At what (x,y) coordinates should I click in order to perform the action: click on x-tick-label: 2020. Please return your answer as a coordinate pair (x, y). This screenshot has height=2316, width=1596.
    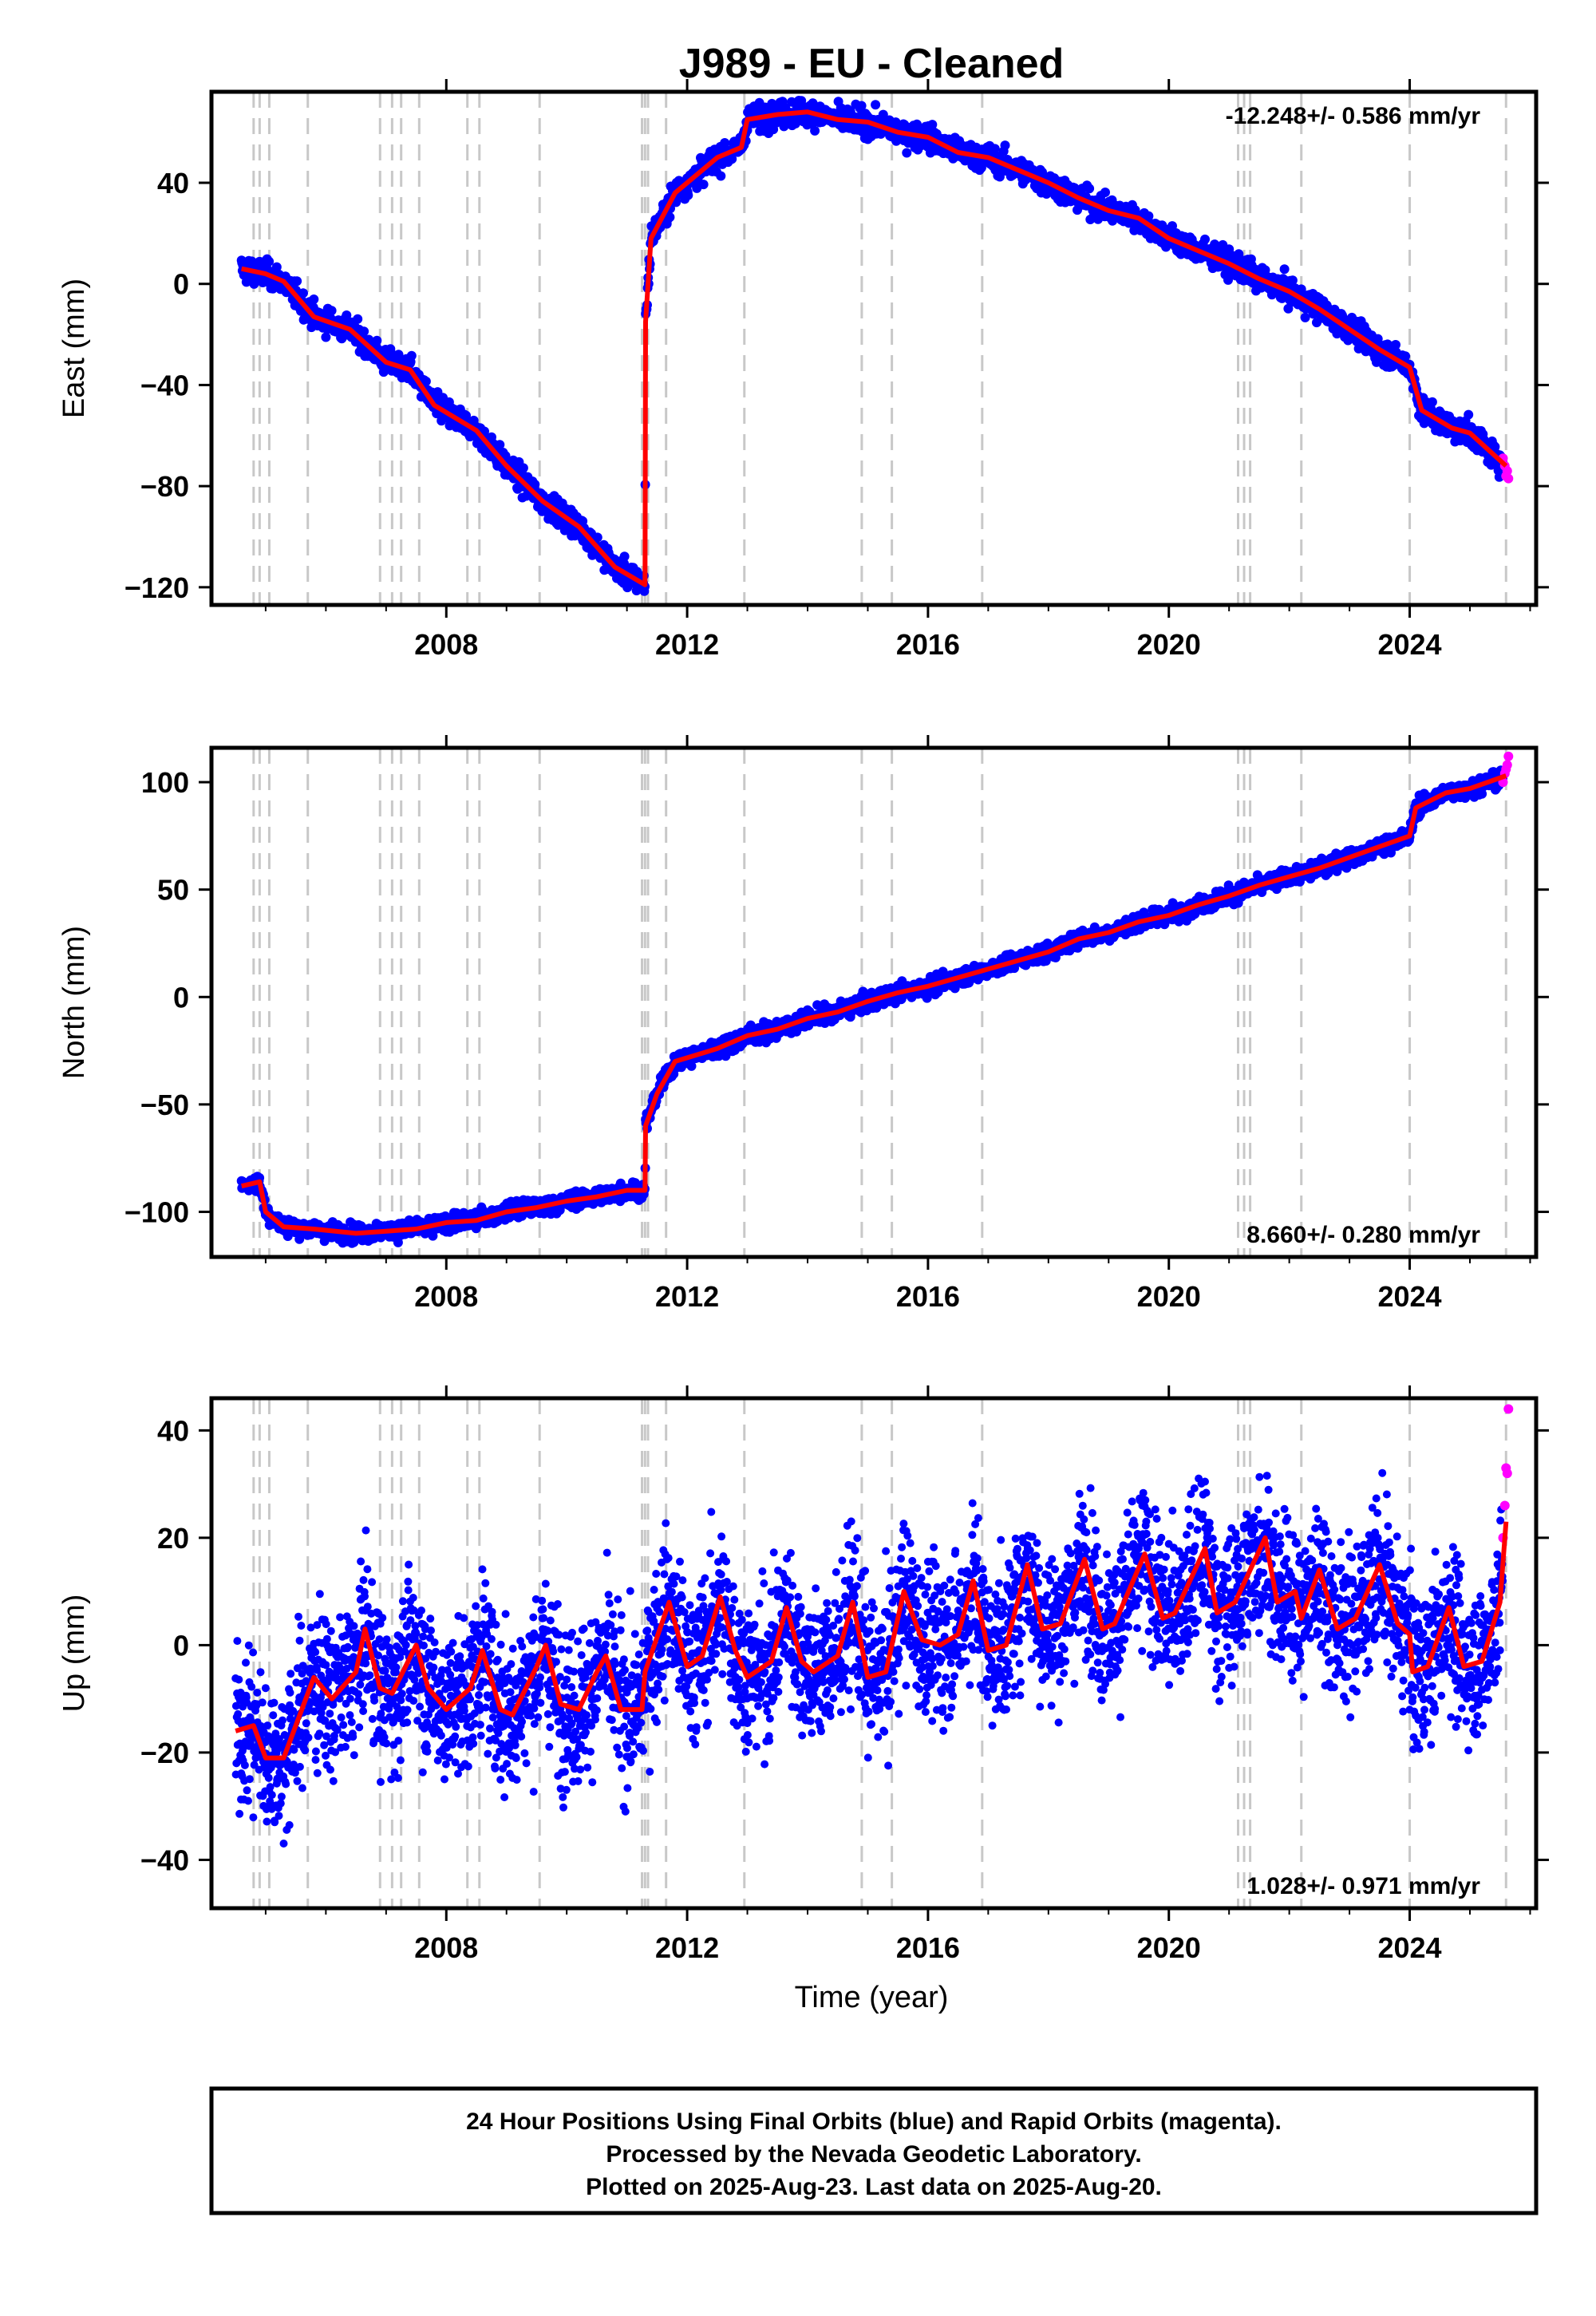
    Looking at the image, I should click on (1169, 644).